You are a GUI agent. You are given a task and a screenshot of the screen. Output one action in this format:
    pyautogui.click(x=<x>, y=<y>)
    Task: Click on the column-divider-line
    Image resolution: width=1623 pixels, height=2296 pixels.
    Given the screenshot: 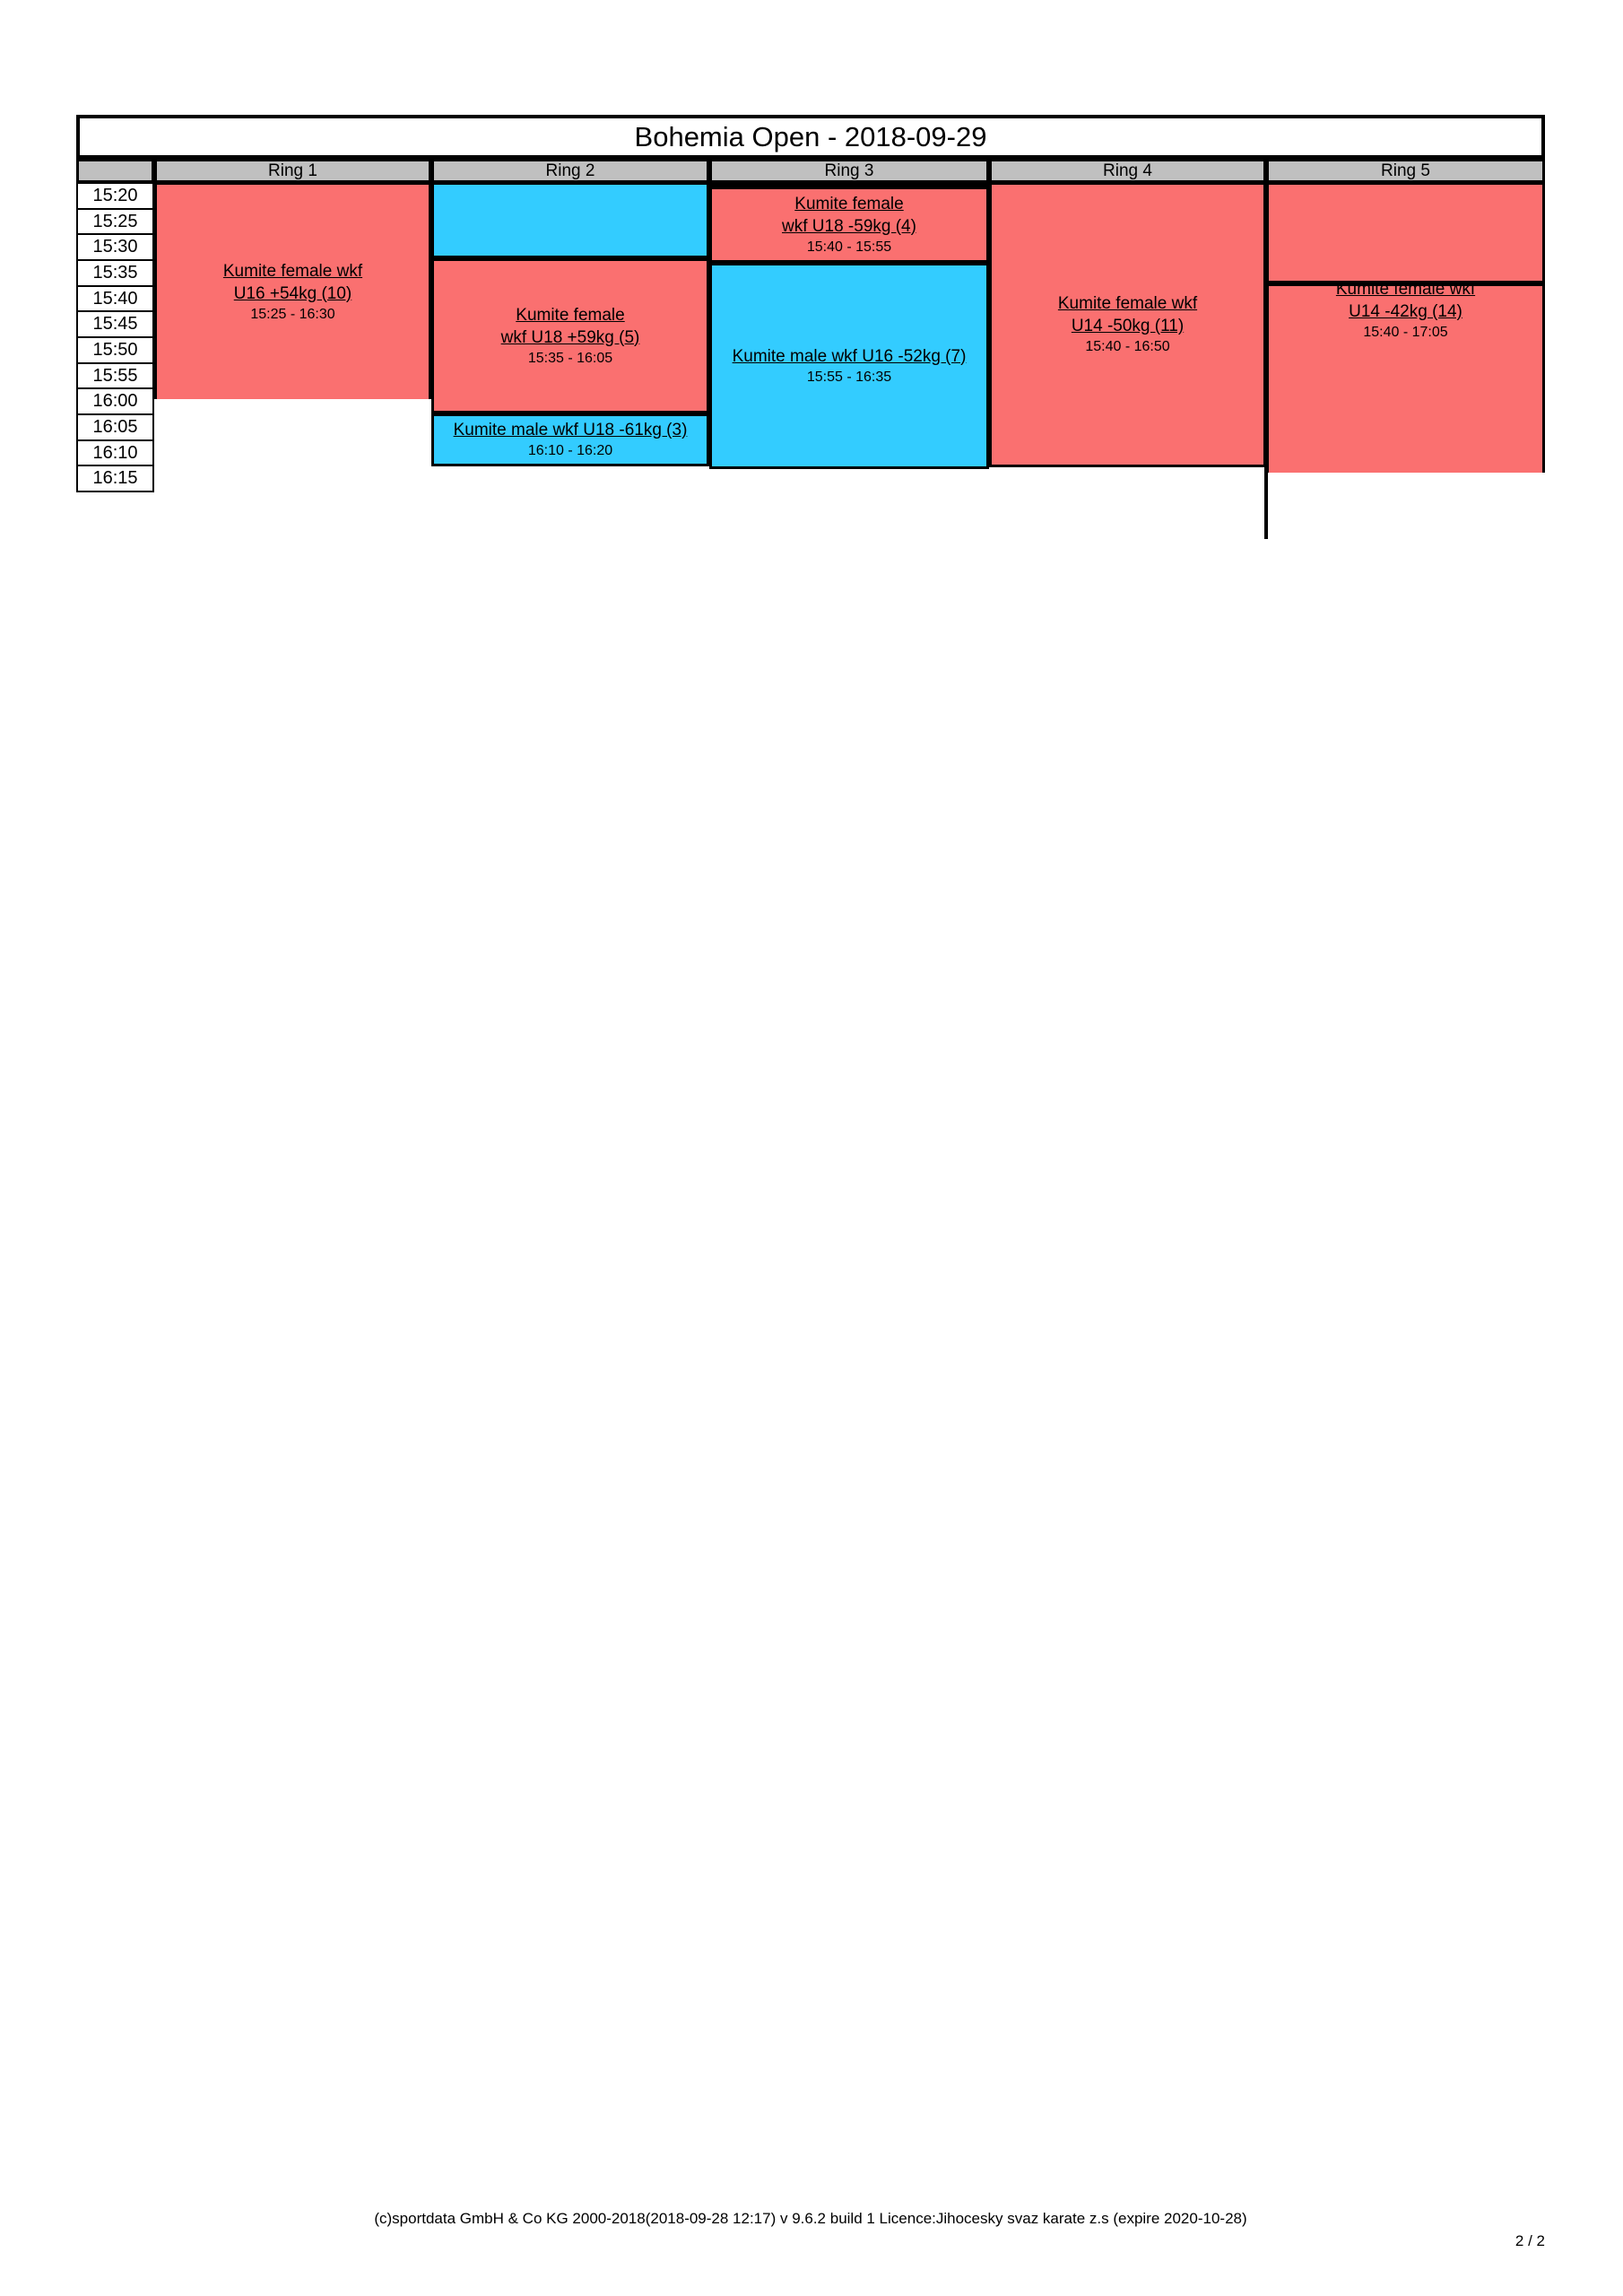 What is the action you would take?
    pyautogui.click(x=1266, y=503)
    